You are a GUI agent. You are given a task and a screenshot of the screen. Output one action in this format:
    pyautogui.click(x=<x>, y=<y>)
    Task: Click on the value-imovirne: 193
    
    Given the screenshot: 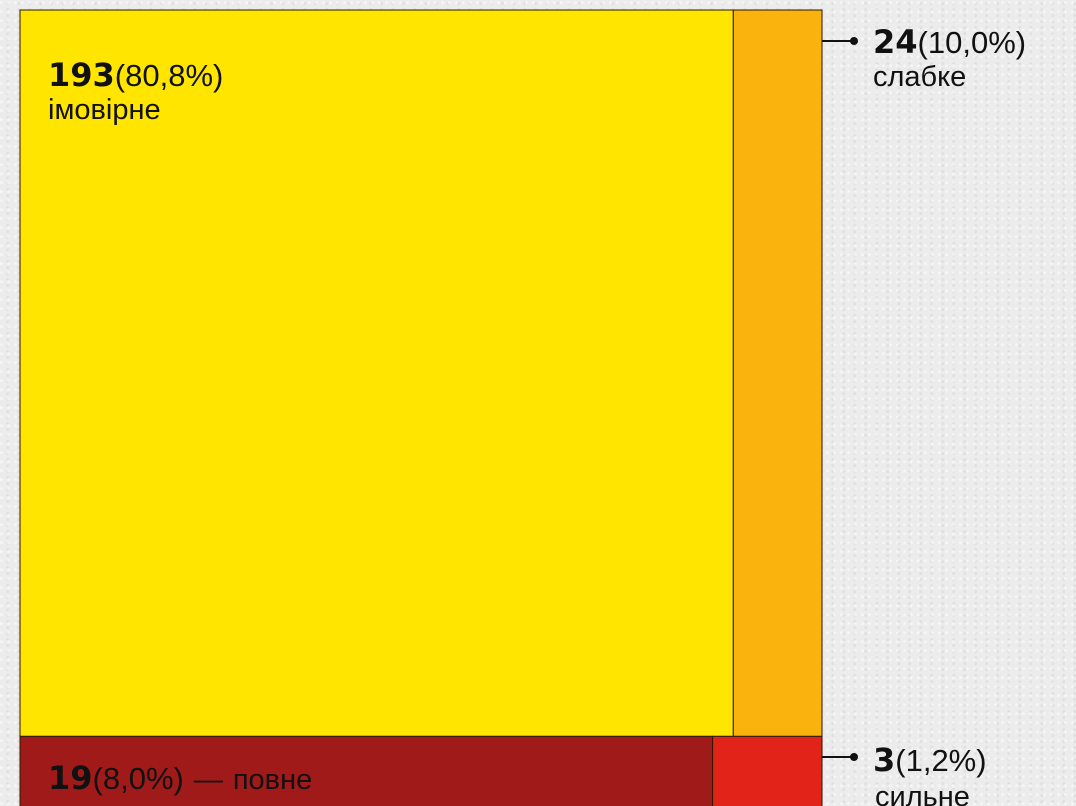 What is the action you would take?
    pyautogui.click(x=81, y=75)
    